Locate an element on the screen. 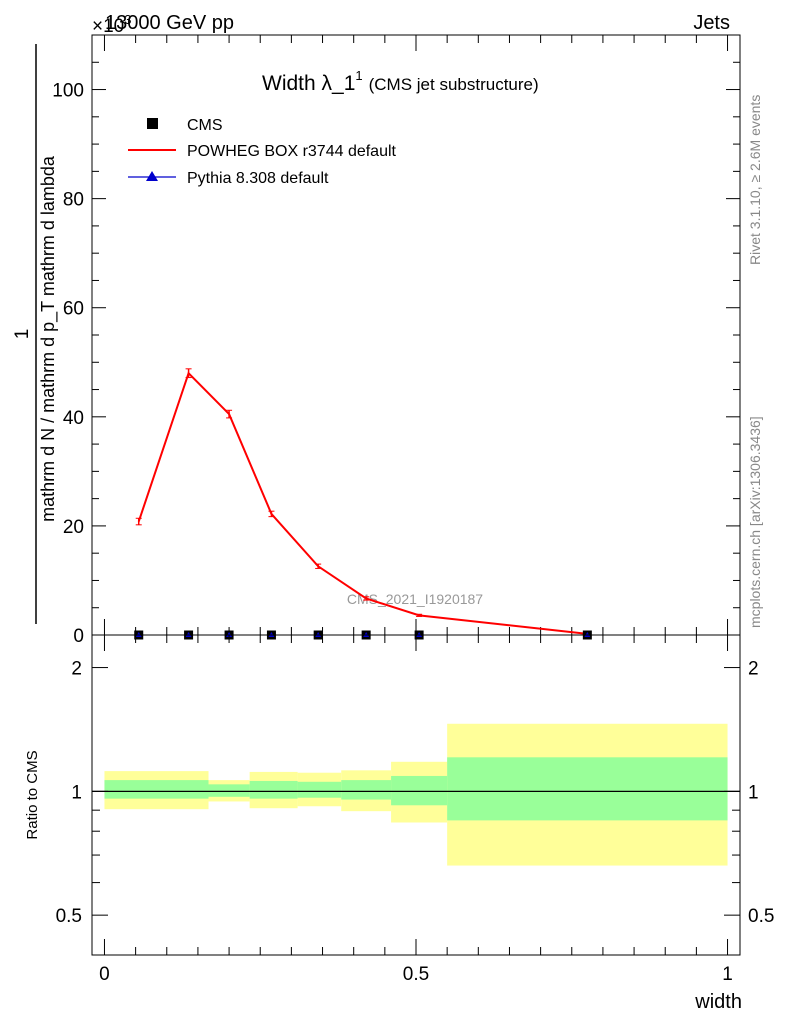 The width and height of the screenshot is (786, 1024). chart-title: Width λ_11 (CMS jet substructure) is located at coordinates (400, 81).